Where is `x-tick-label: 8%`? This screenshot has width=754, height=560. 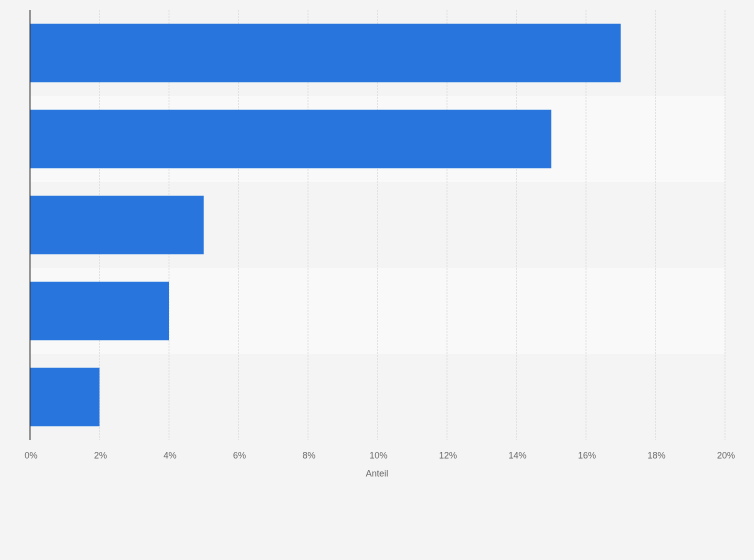 x-tick-label: 8% is located at coordinates (308, 455).